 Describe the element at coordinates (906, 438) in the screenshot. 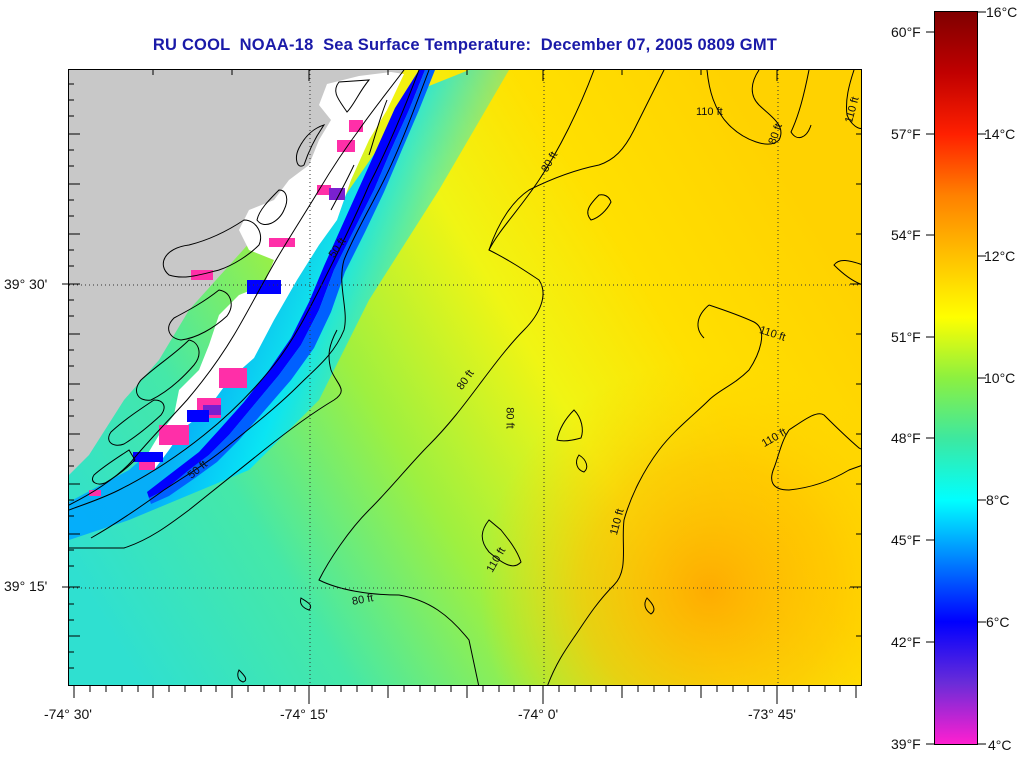

I see `fahrenheit-label: 48°F` at that location.